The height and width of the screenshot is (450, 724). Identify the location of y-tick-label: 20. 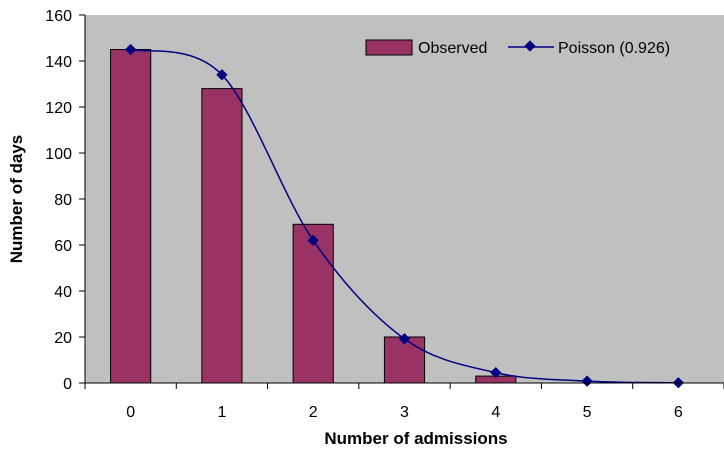
(63, 338).